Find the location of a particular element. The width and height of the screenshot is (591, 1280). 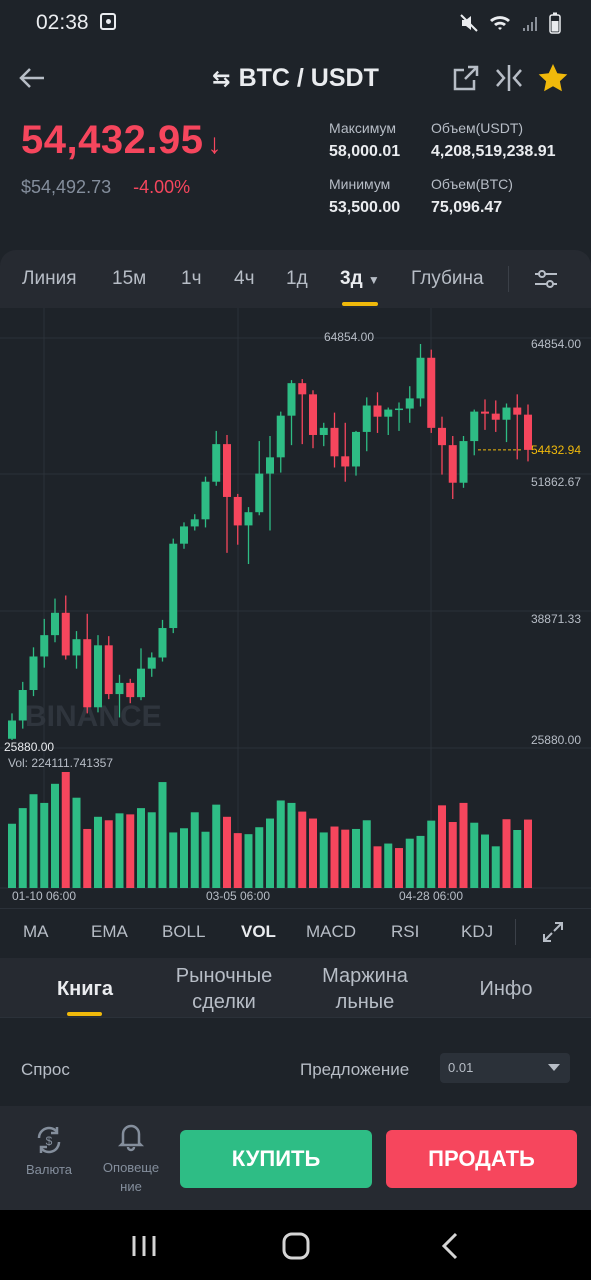

system-nav-bar is located at coordinates (295, 1245).